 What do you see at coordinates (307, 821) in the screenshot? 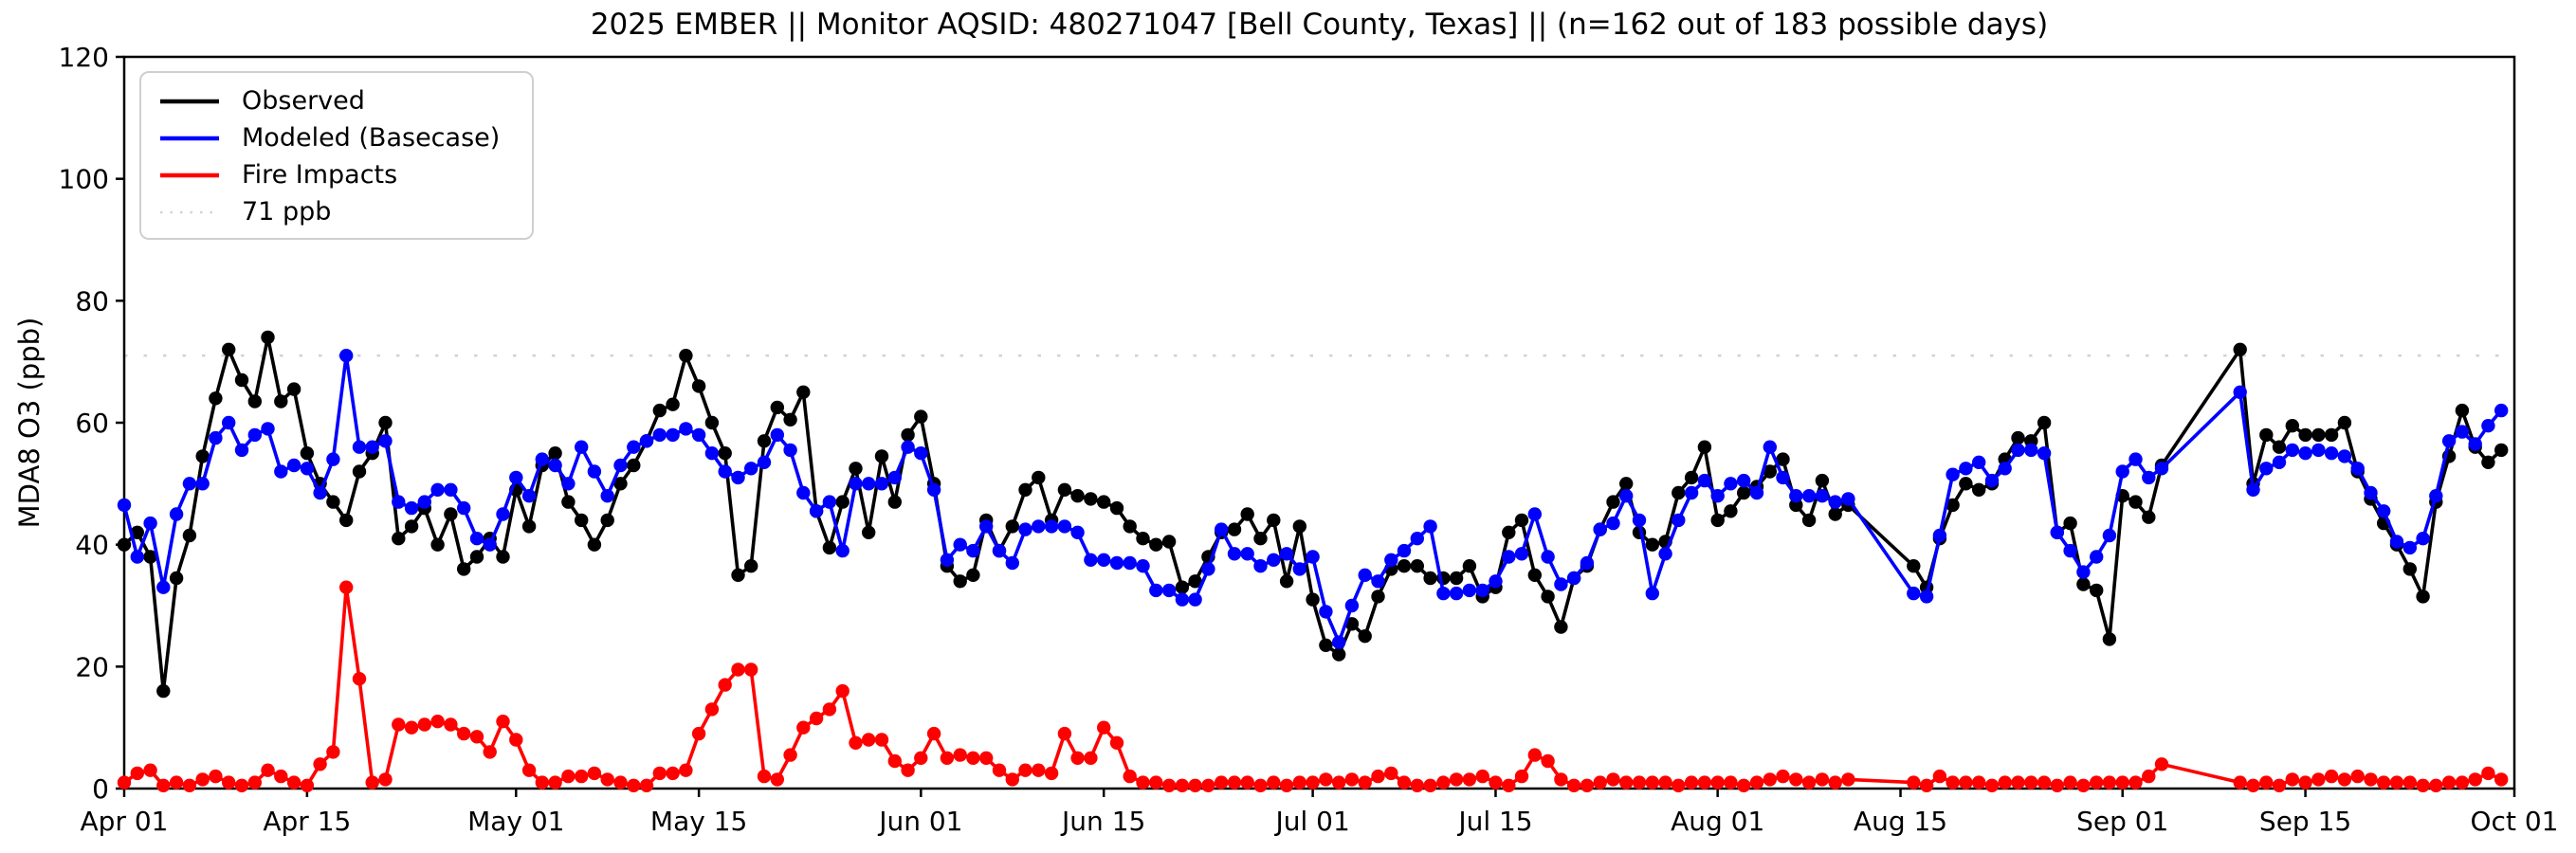
I see `x-tick-label: Apr 15` at bounding box center [307, 821].